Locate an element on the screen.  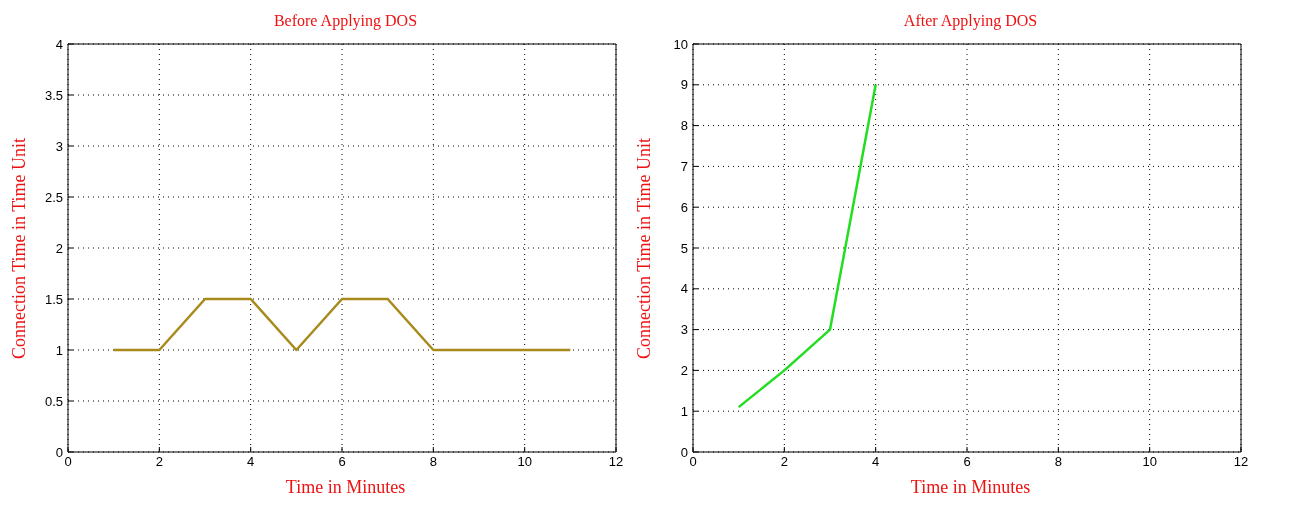
line-series is located at coordinates (807, 246).